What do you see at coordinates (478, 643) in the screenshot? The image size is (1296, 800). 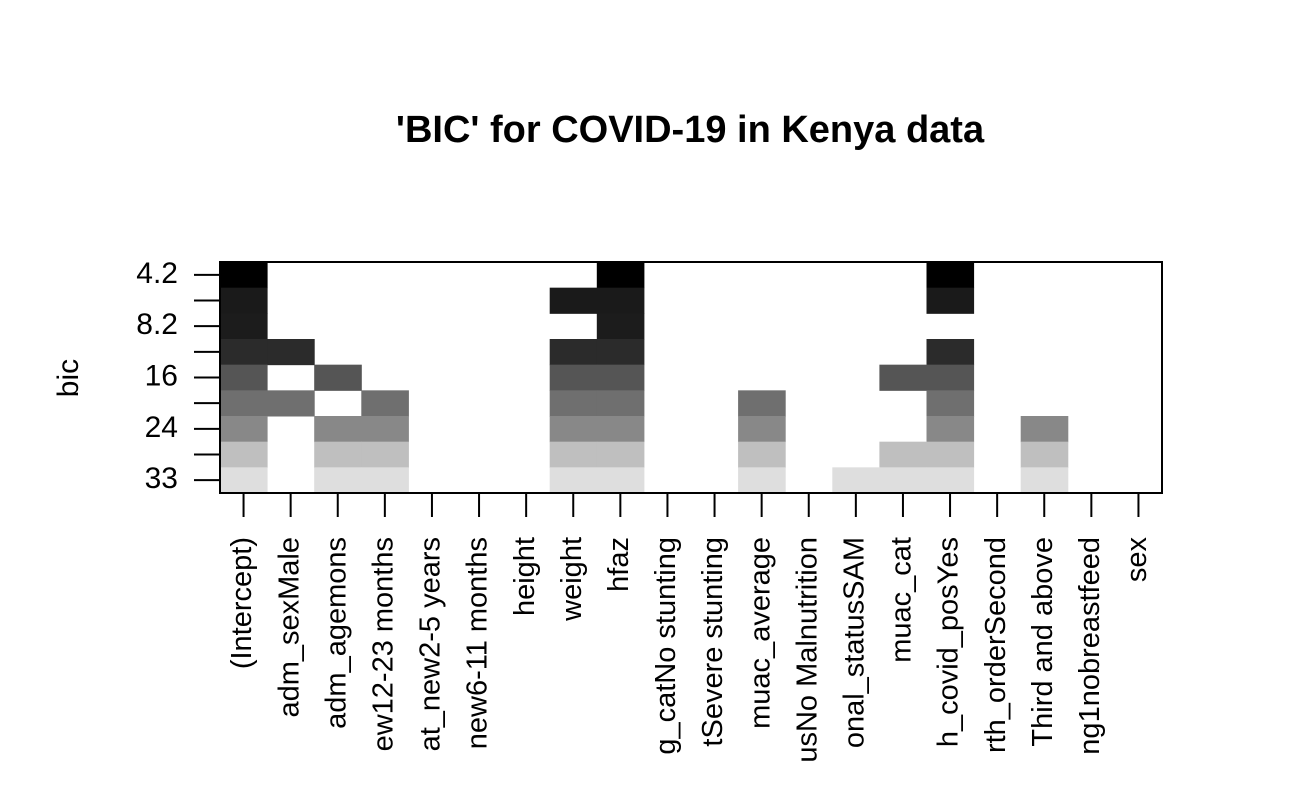 I see `x-tick-label: new6-11 months` at bounding box center [478, 643].